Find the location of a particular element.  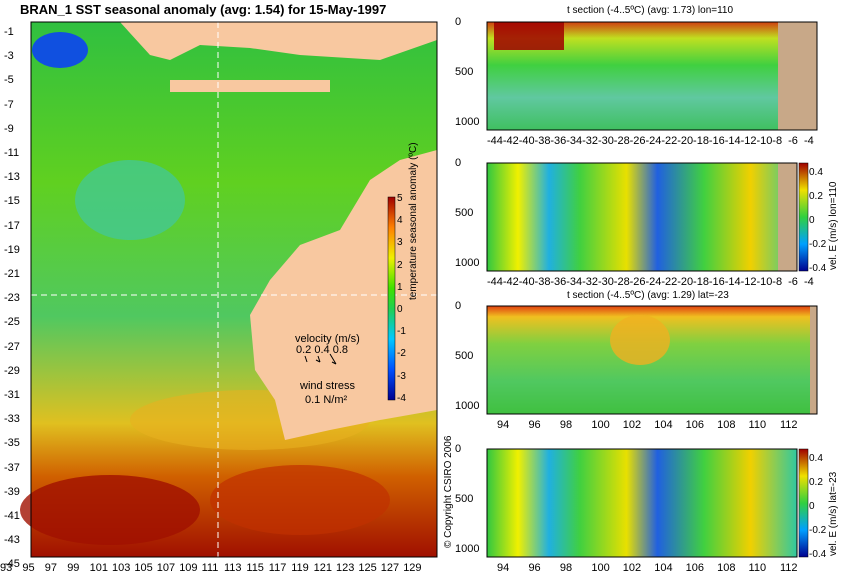

section_4-x-tick: 110 is located at coordinates (757, 568).